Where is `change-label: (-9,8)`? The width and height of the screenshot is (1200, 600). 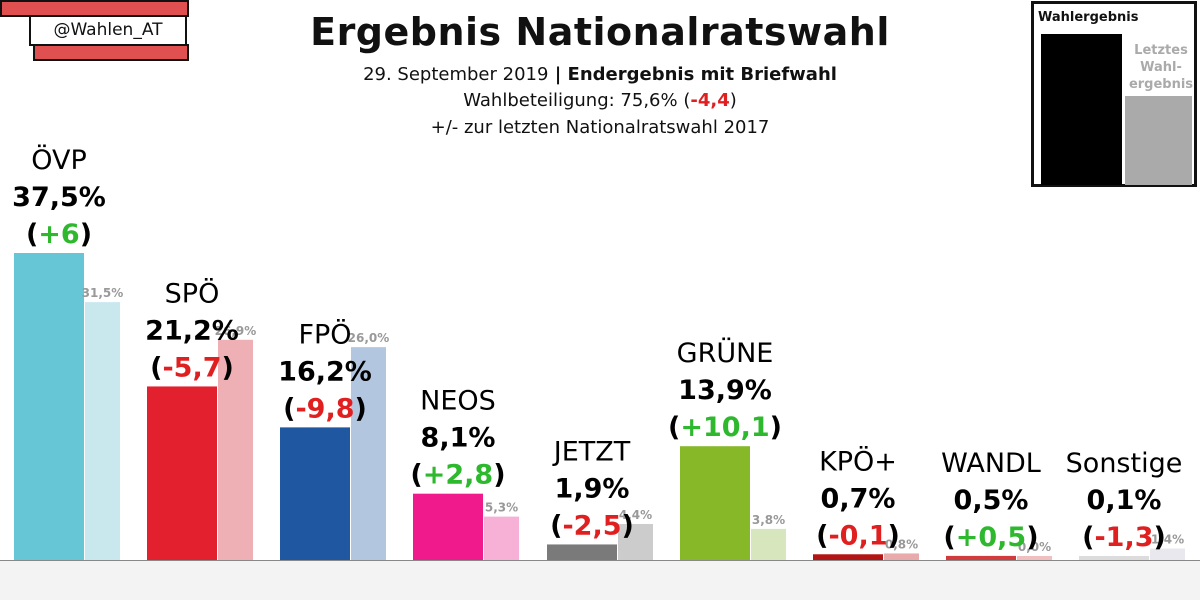 change-label: (-9,8) is located at coordinates (325, 408).